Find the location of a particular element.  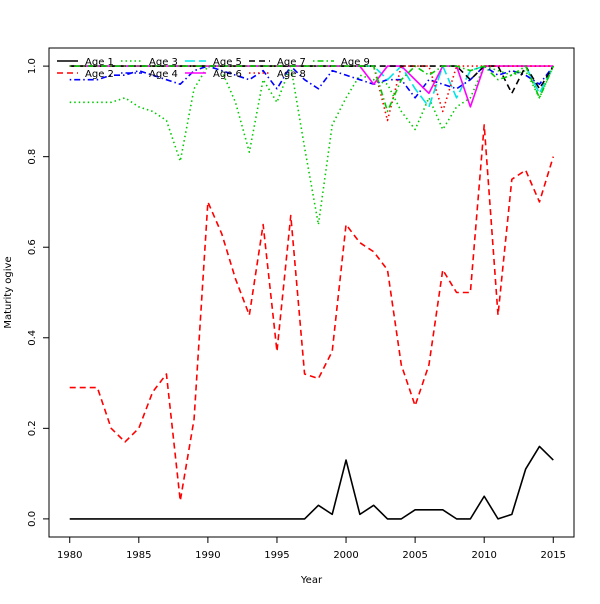

legend-label-age-7: Age 7 is located at coordinates (291, 62).